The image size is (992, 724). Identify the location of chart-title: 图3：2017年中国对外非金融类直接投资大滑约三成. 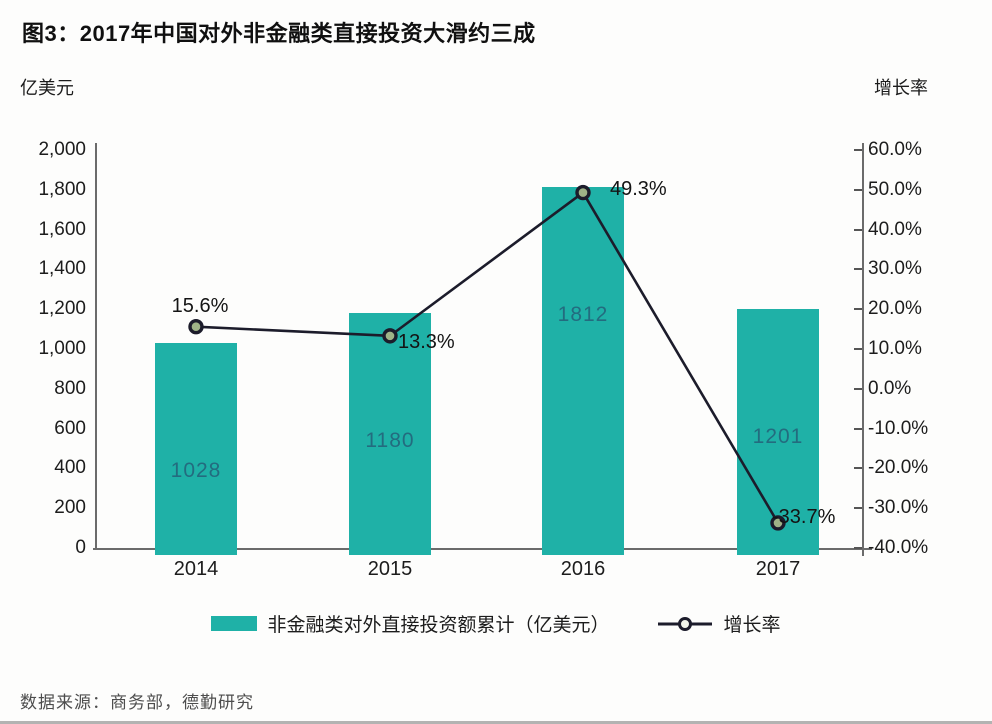
(279, 33).